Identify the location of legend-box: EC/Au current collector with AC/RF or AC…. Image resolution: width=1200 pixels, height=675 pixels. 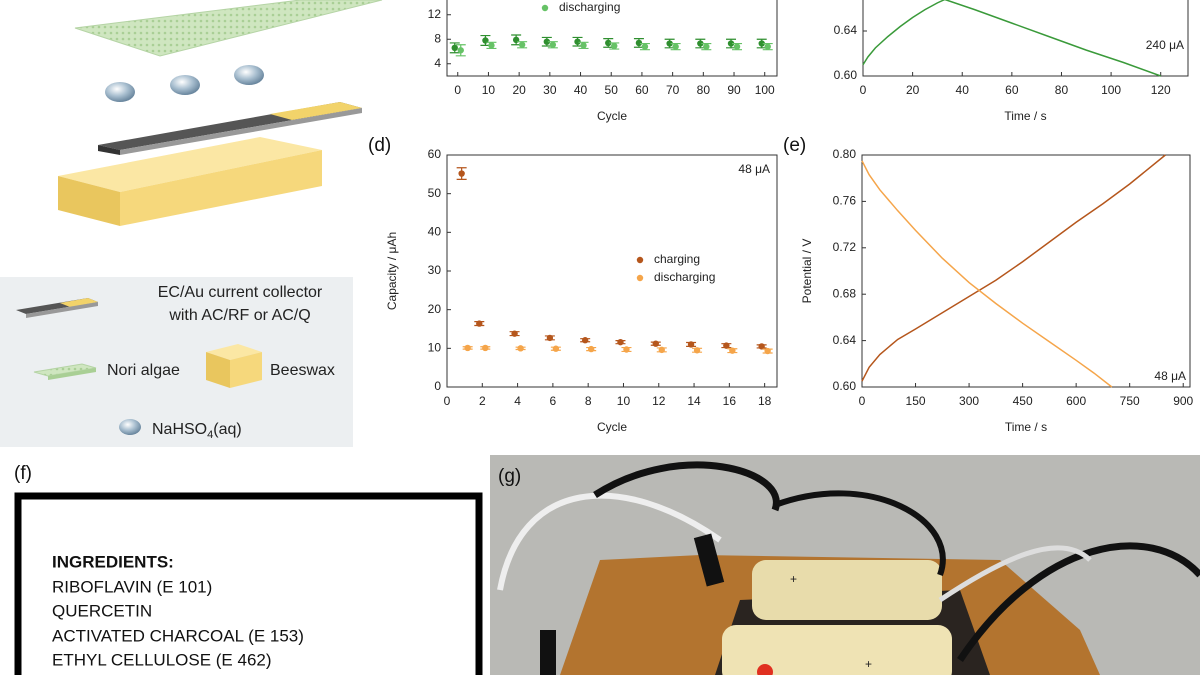
(176, 362).